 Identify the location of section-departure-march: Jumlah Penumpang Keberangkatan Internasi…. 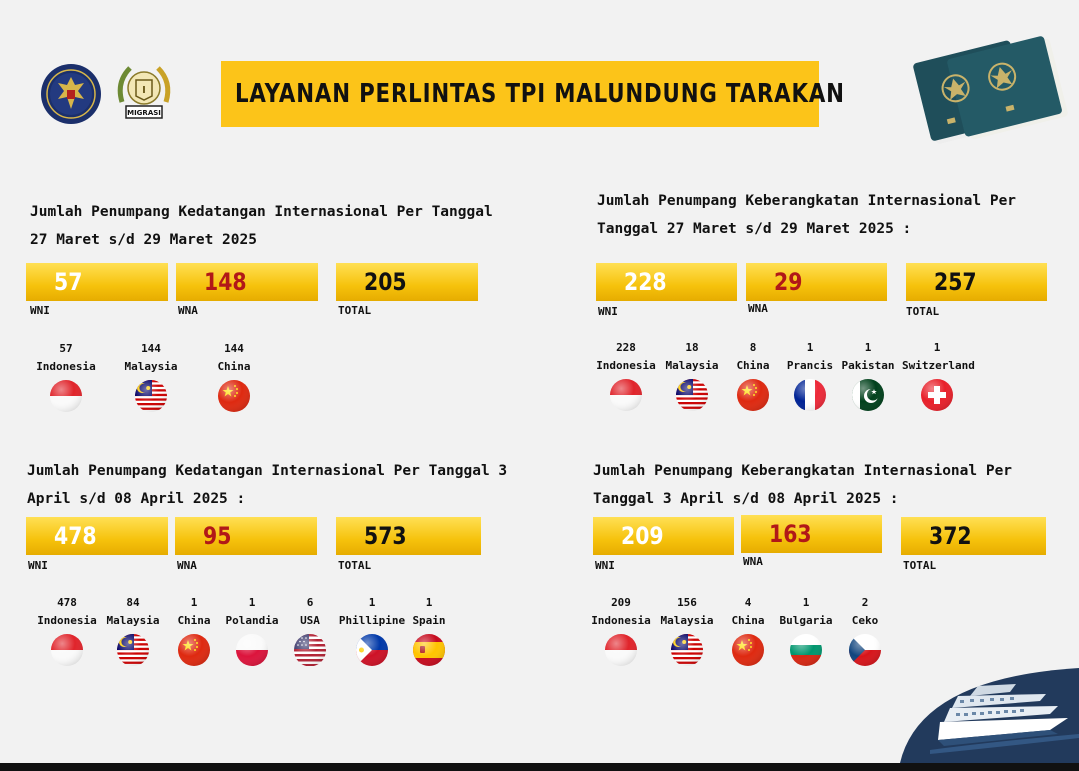
(831, 307).